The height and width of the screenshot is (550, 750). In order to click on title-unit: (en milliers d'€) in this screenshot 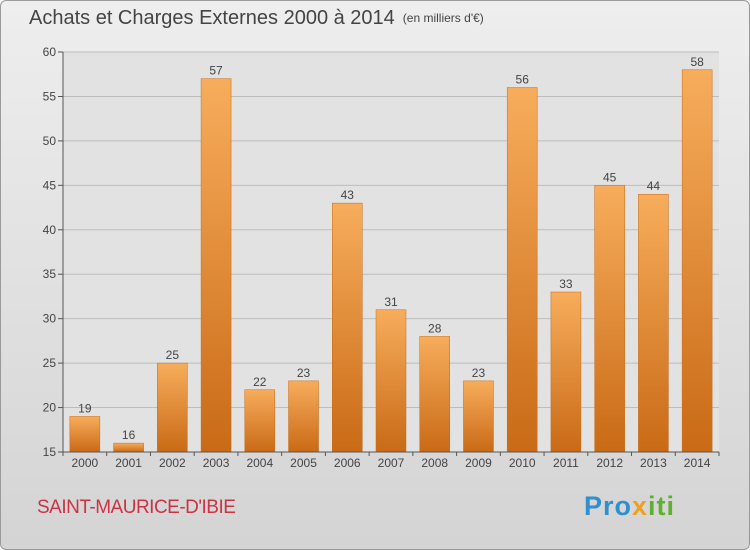, I will do `click(443, 18)`.